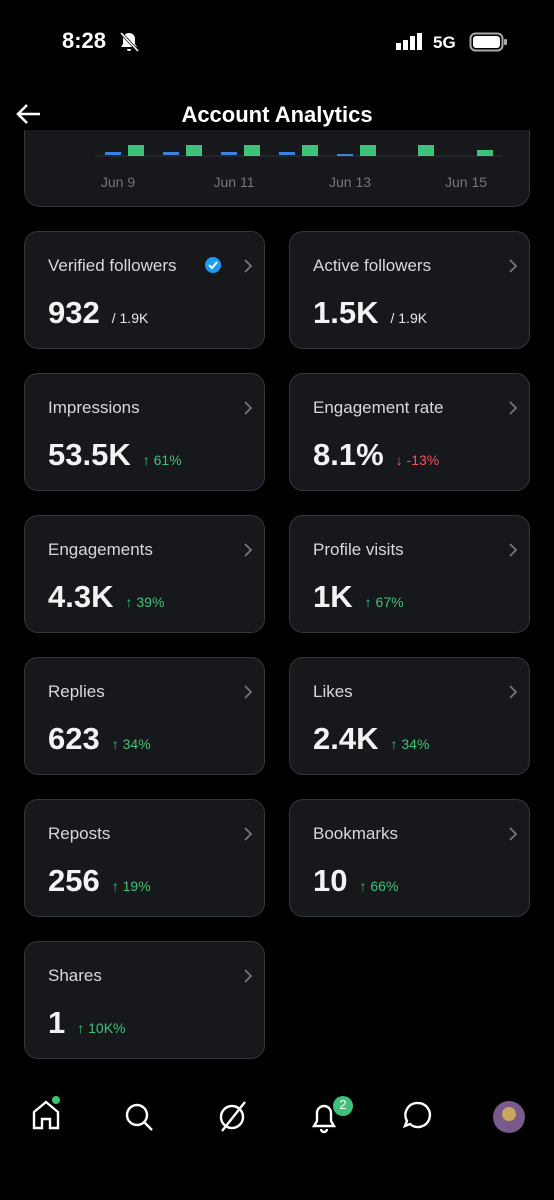  I want to click on metric-card: Likes 2.4K ↑ 34%, so click(409, 716).